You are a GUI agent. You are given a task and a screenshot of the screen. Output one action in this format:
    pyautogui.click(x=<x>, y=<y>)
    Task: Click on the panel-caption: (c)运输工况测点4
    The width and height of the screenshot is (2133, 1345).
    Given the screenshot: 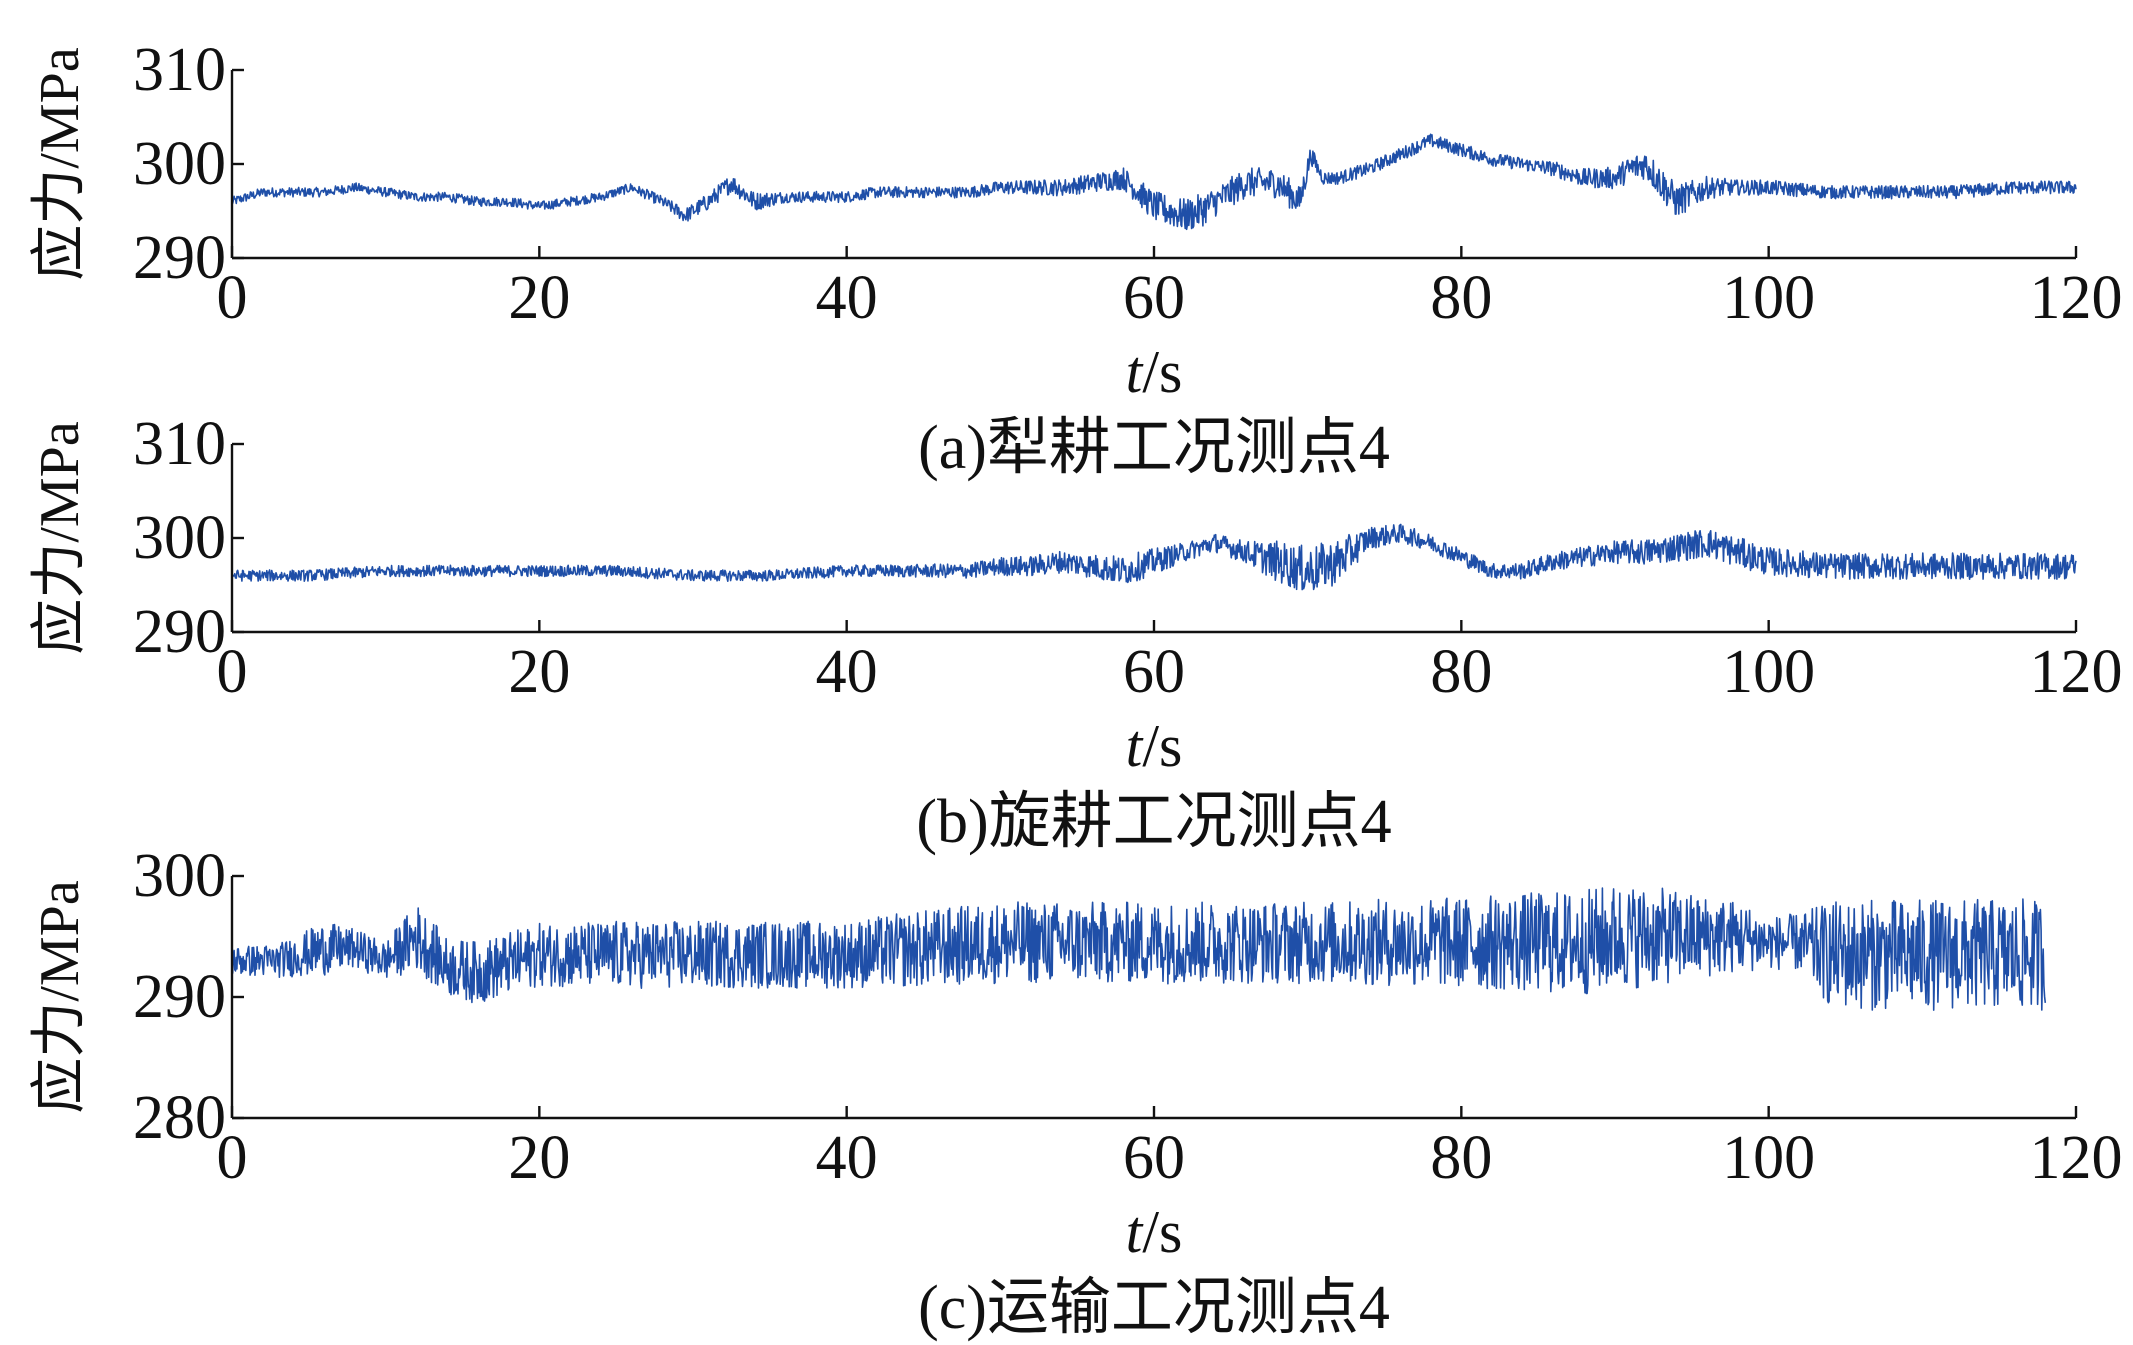 What is the action you would take?
    pyautogui.click(x=1154, y=1308)
    